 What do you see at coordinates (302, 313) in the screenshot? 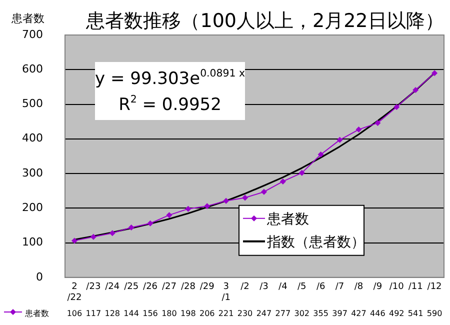
I see `data-label: 302` at bounding box center [302, 313].